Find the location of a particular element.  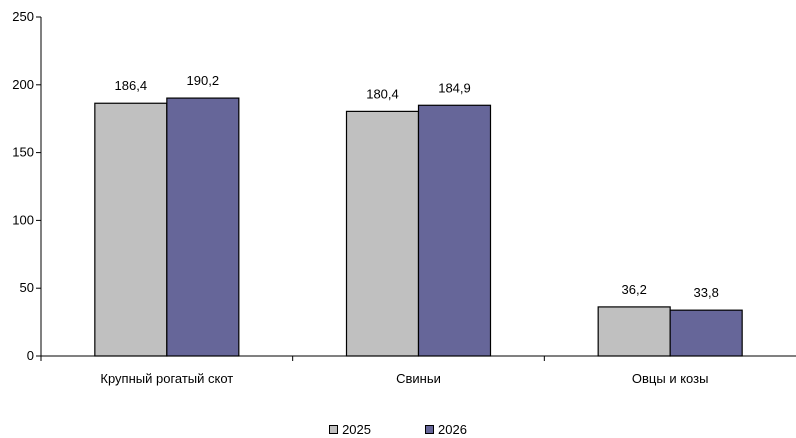

y-tick-label: 250 is located at coordinates (23, 16).